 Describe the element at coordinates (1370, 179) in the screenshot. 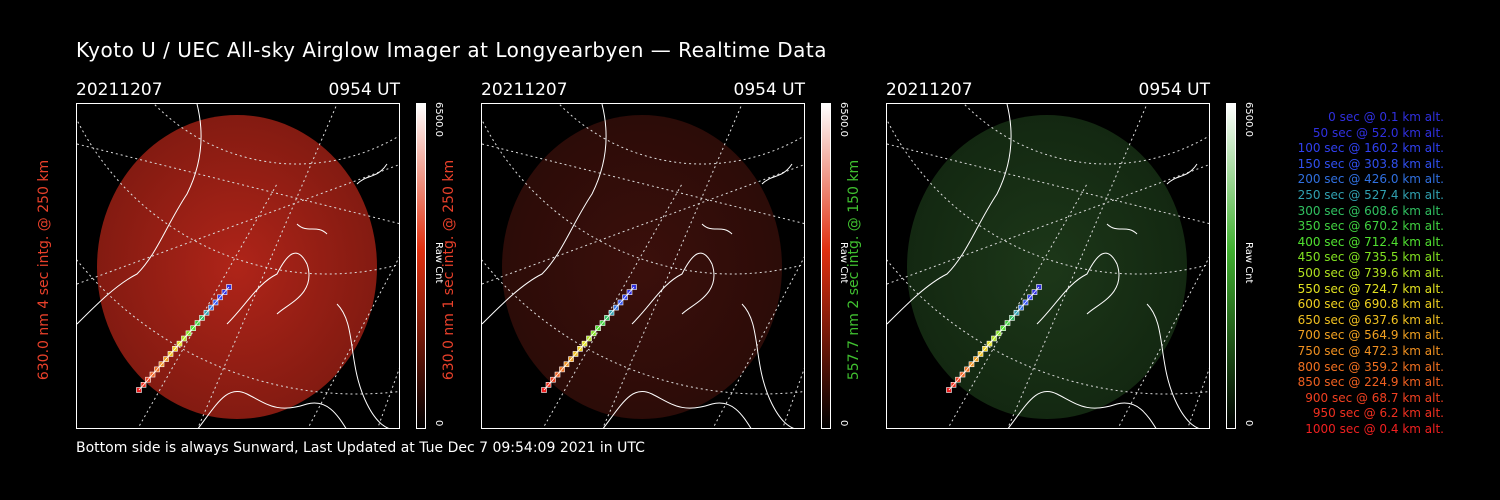

I see `legend-entry: 200 sec @ 426.0 km alt.` at that location.